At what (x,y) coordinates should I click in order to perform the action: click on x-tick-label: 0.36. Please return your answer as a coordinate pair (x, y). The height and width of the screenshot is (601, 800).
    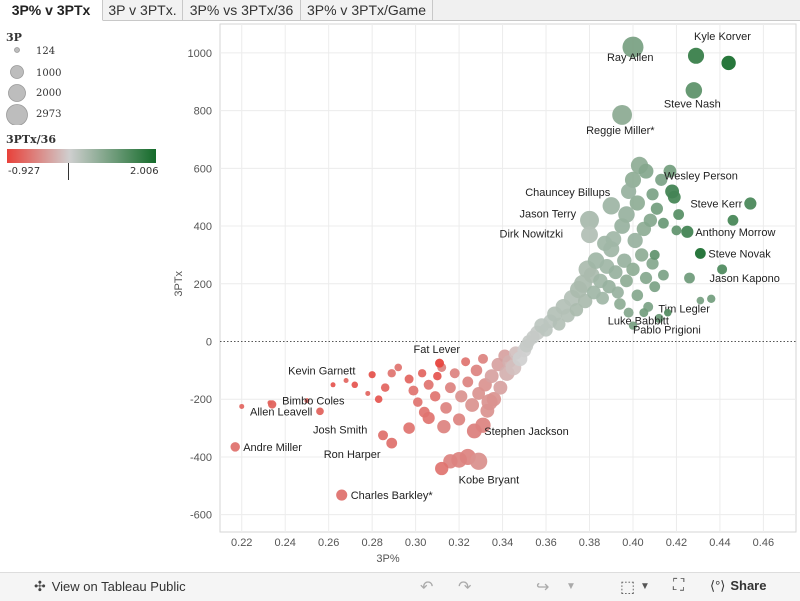
    Looking at the image, I should click on (545, 543).